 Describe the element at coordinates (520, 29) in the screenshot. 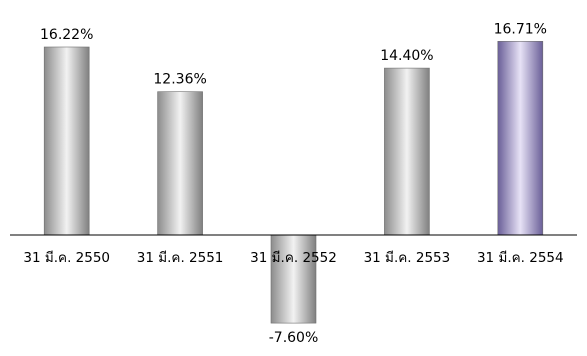

I see `data-label-5: 16.71%` at that location.